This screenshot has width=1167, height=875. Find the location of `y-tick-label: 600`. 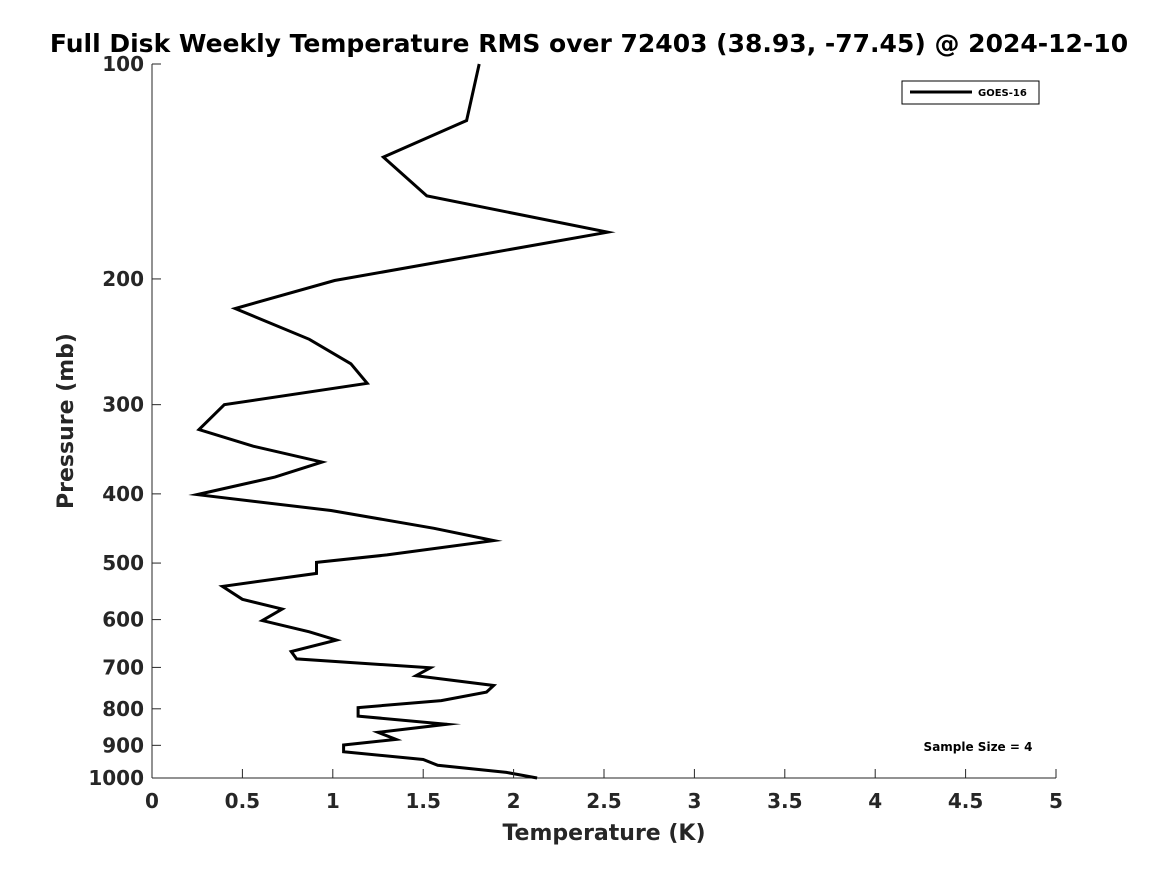

y-tick-label: 600 is located at coordinates (123, 620).